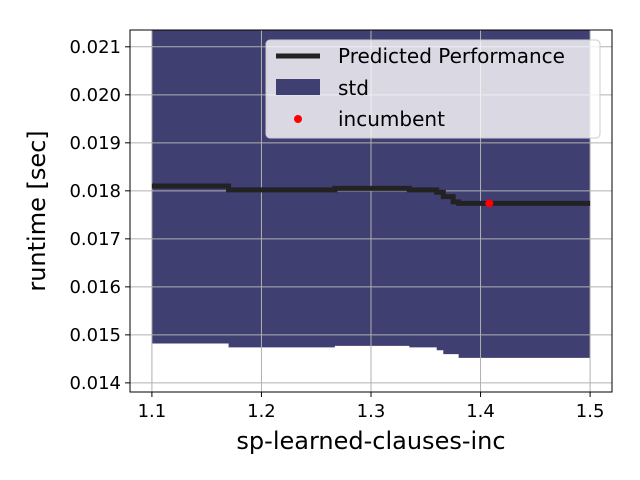 The width and height of the screenshot is (640, 480). What do you see at coordinates (353, 88) in the screenshot?
I see `legend-std-label: std` at bounding box center [353, 88].